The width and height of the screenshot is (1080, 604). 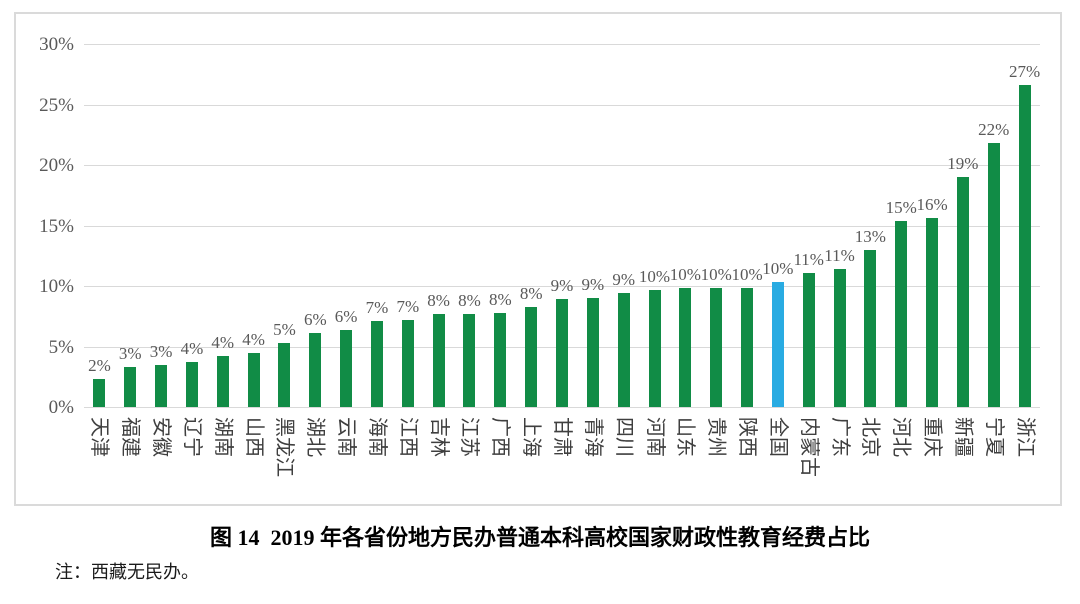 What do you see at coordinates (315, 437) in the screenshot?
I see `category-label: 湖北` at bounding box center [315, 437].